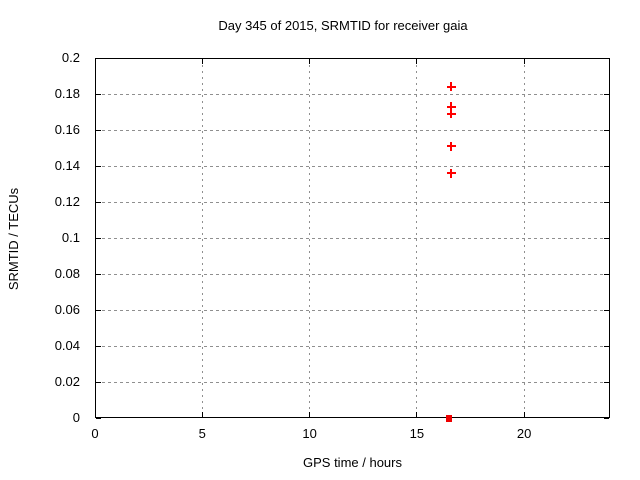 The image size is (640, 480). What do you see at coordinates (67, 273) in the screenshot?
I see `y-tick-label: 0.08` at bounding box center [67, 273].